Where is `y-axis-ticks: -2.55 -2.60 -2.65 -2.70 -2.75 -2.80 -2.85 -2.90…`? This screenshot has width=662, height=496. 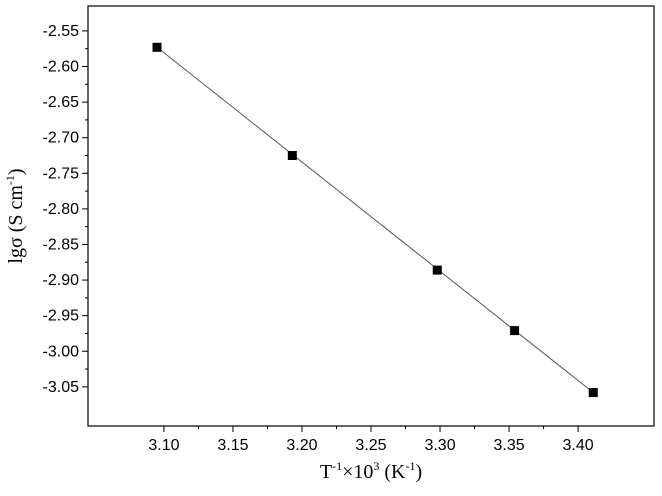 y-axis-ticks: -2.55 -2.60 -2.65 -2.70 -2.75 -2.80 -2.85 -2.90… is located at coordinates (65, 209).